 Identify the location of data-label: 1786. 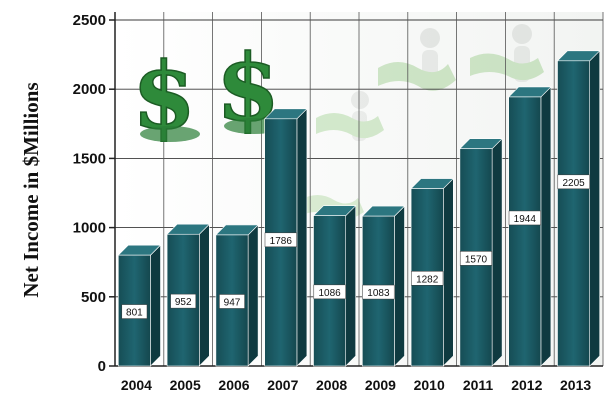
(281, 241).